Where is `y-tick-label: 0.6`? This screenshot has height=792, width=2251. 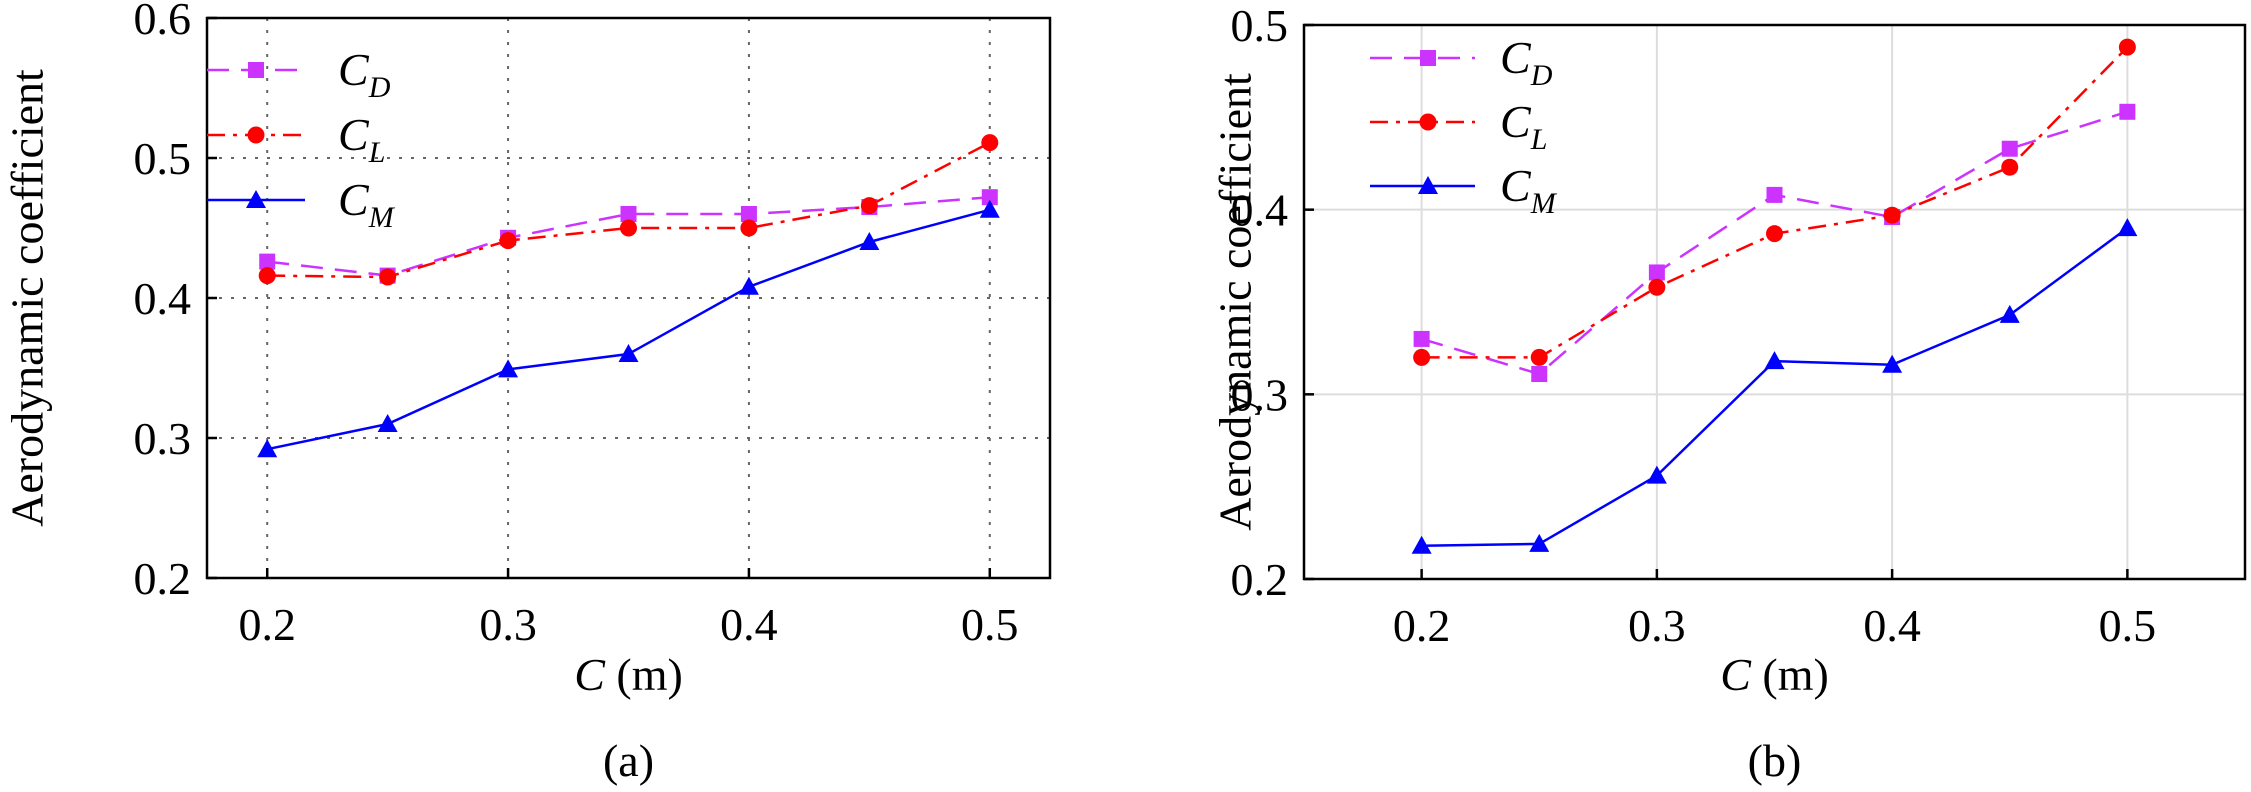
y-tick-label: 0.6 is located at coordinates (163, 22).